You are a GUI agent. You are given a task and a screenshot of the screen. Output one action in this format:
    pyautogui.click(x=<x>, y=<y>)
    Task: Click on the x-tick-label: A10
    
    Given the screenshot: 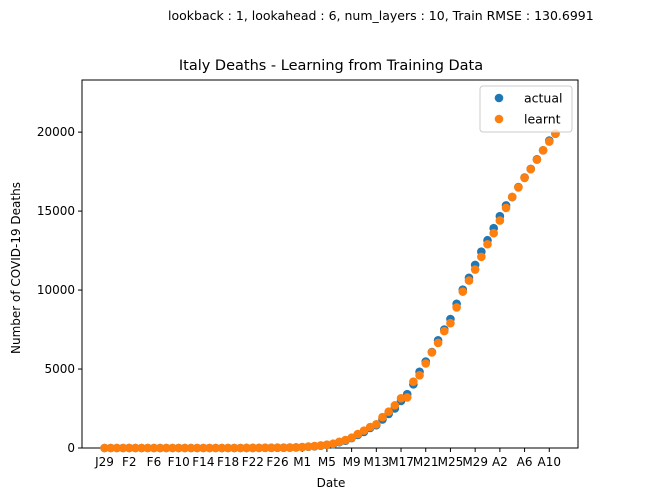 What is the action you would take?
    pyautogui.click(x=549, y=462)
    